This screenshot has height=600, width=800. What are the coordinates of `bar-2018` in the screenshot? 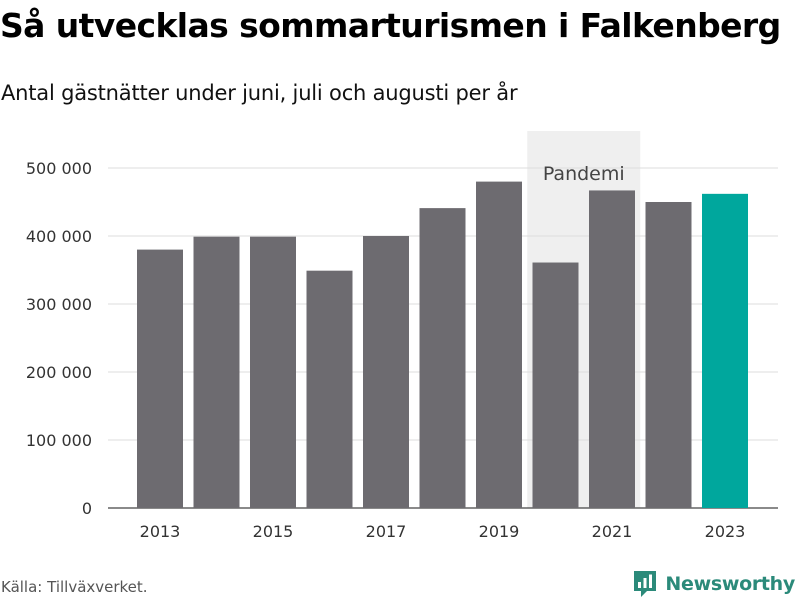 It's located at (442, 358).